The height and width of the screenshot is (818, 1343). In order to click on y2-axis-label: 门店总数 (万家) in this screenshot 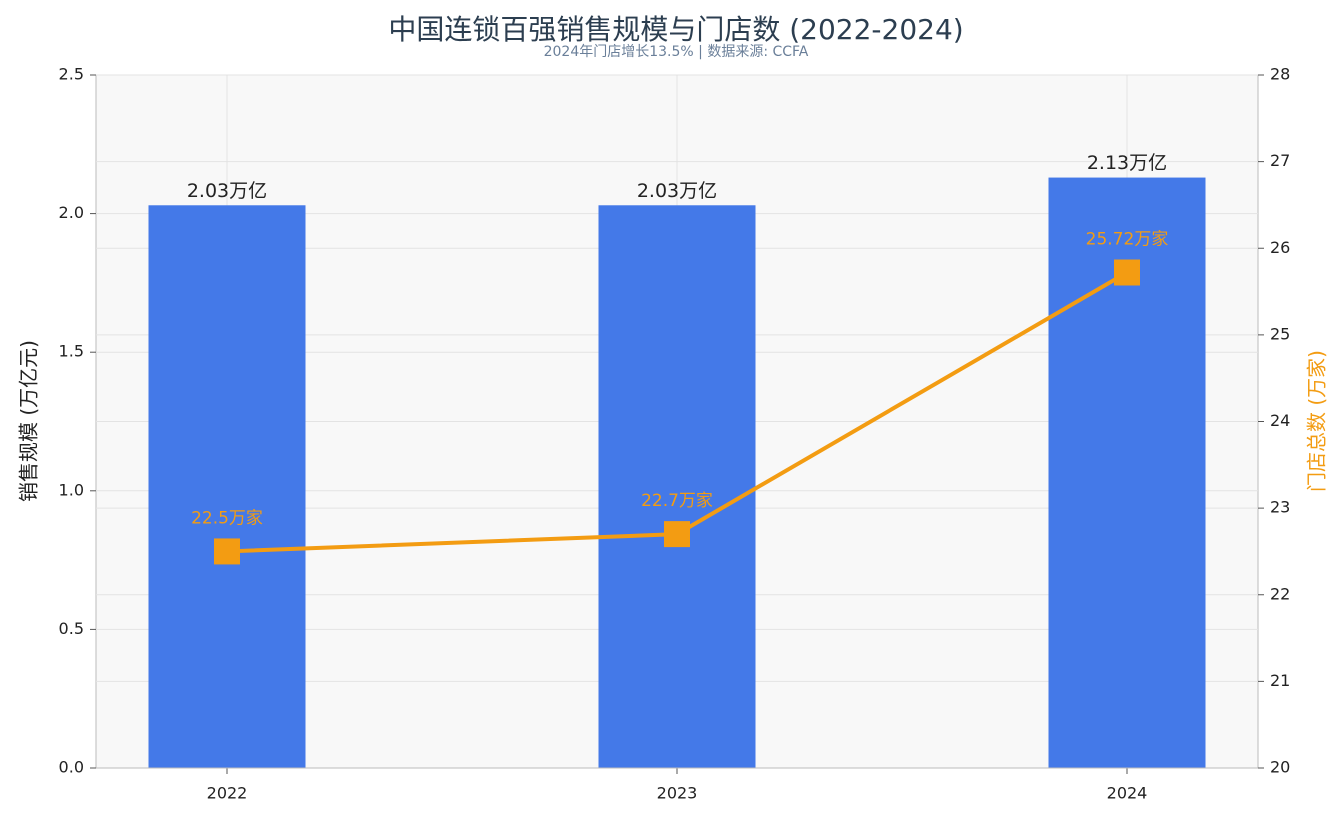, I will do `click(1317, 421)`.